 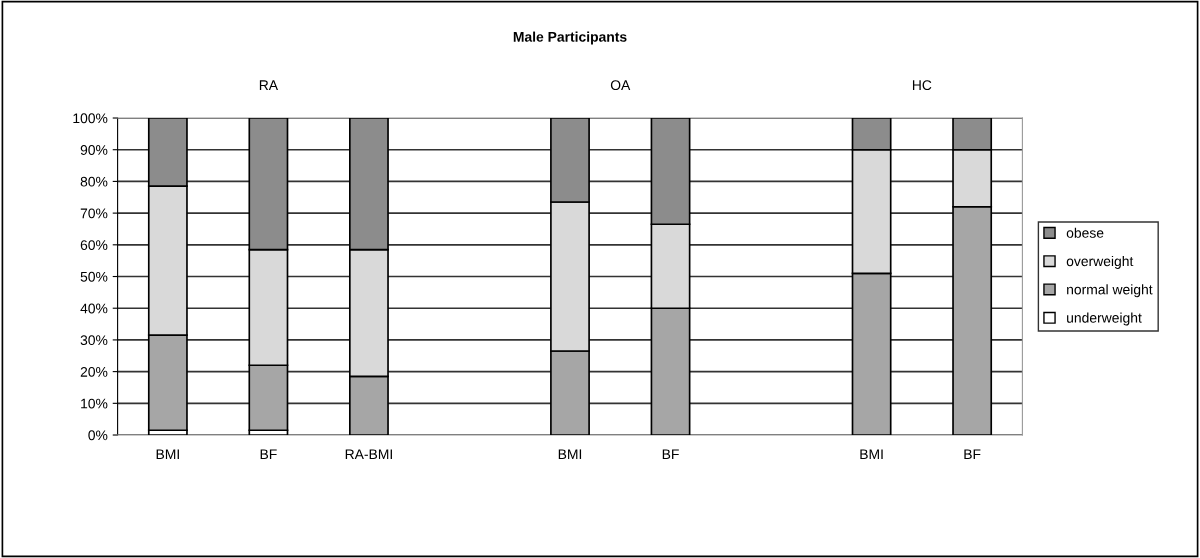 I want to click on legend-label: overweight, so click(x=1100, y=262).